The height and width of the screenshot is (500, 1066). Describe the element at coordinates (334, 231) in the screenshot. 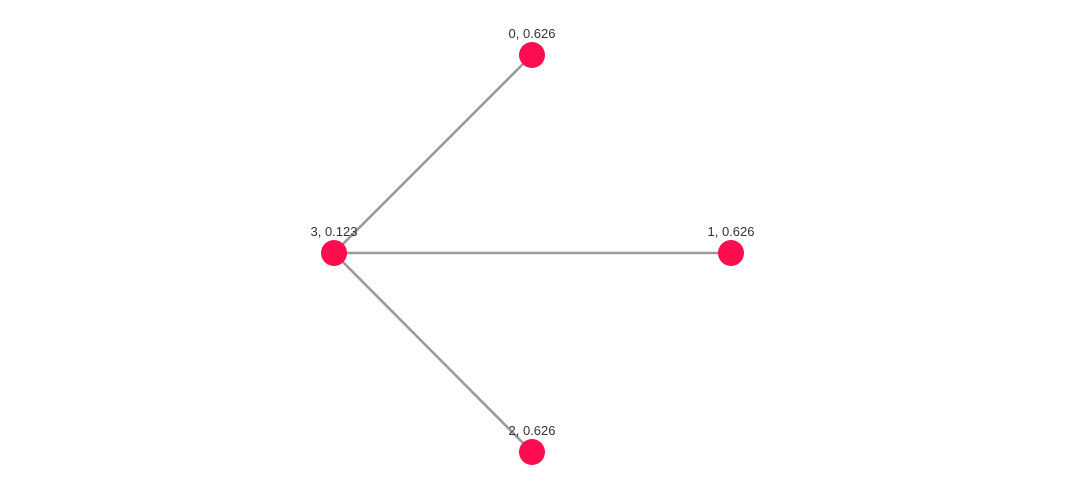

I see `node-label-3: 3, 0.123` at that location.